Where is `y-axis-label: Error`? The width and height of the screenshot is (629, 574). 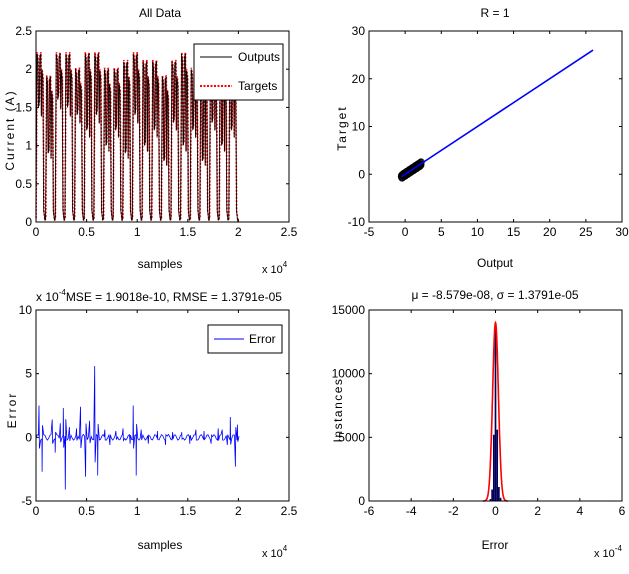
y-axis-label: Error is located at coordinates (12, 410).